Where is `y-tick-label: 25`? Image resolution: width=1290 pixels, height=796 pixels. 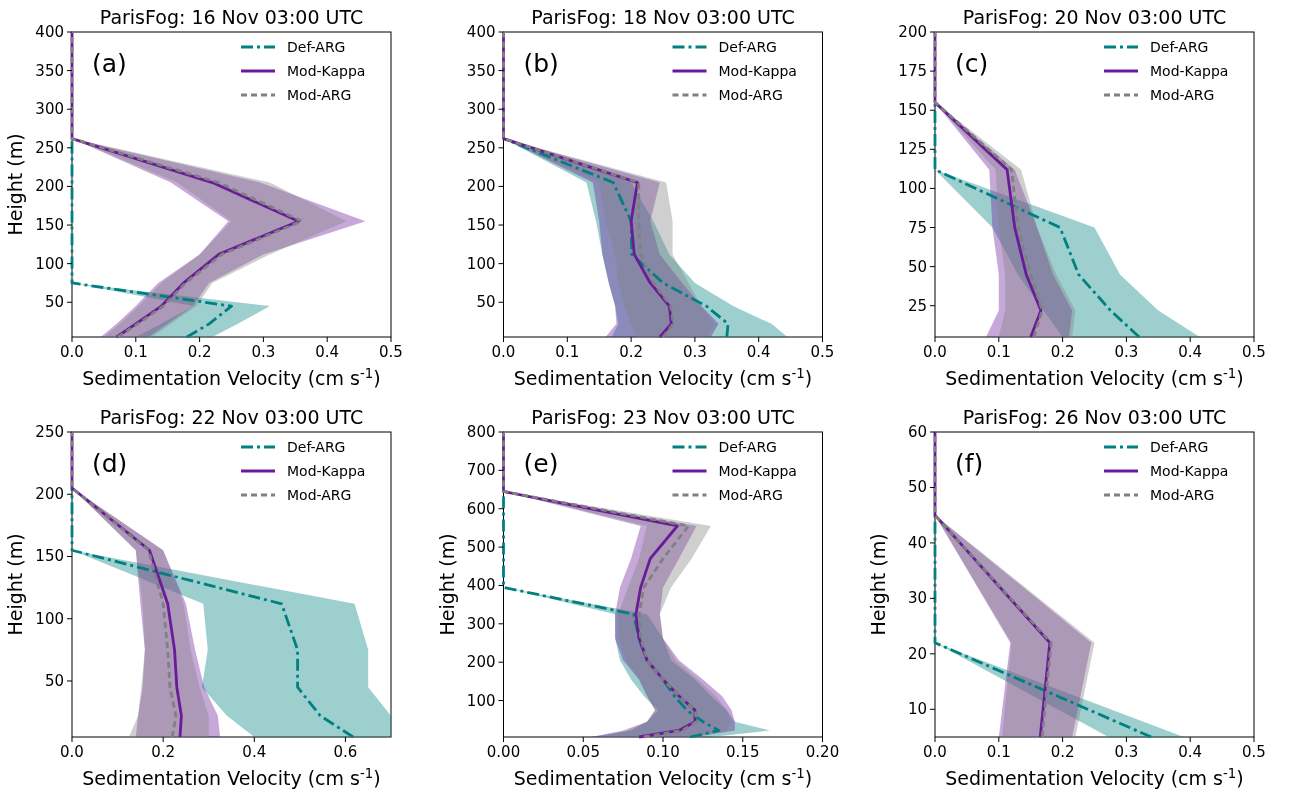 y-tick-label: 25 is located at coordinates (917, 305).